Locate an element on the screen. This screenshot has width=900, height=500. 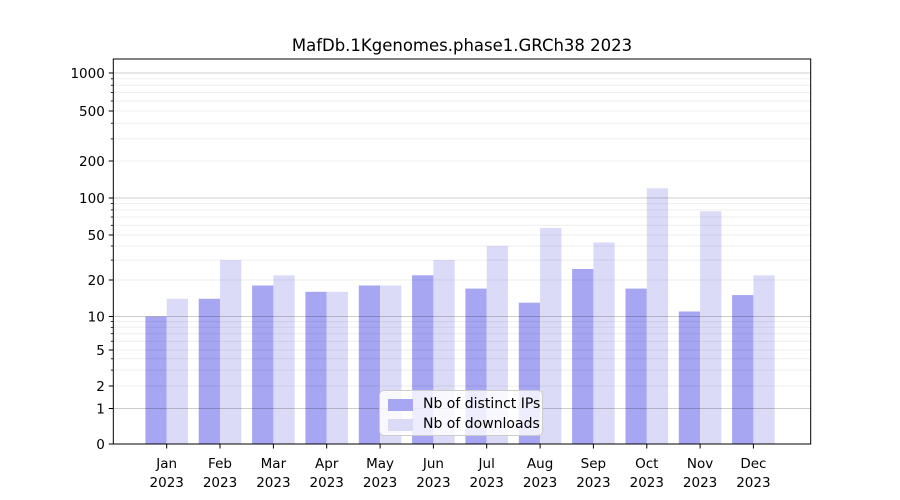
x-tick-label-month: Jun is located at coordinates (433, 464).